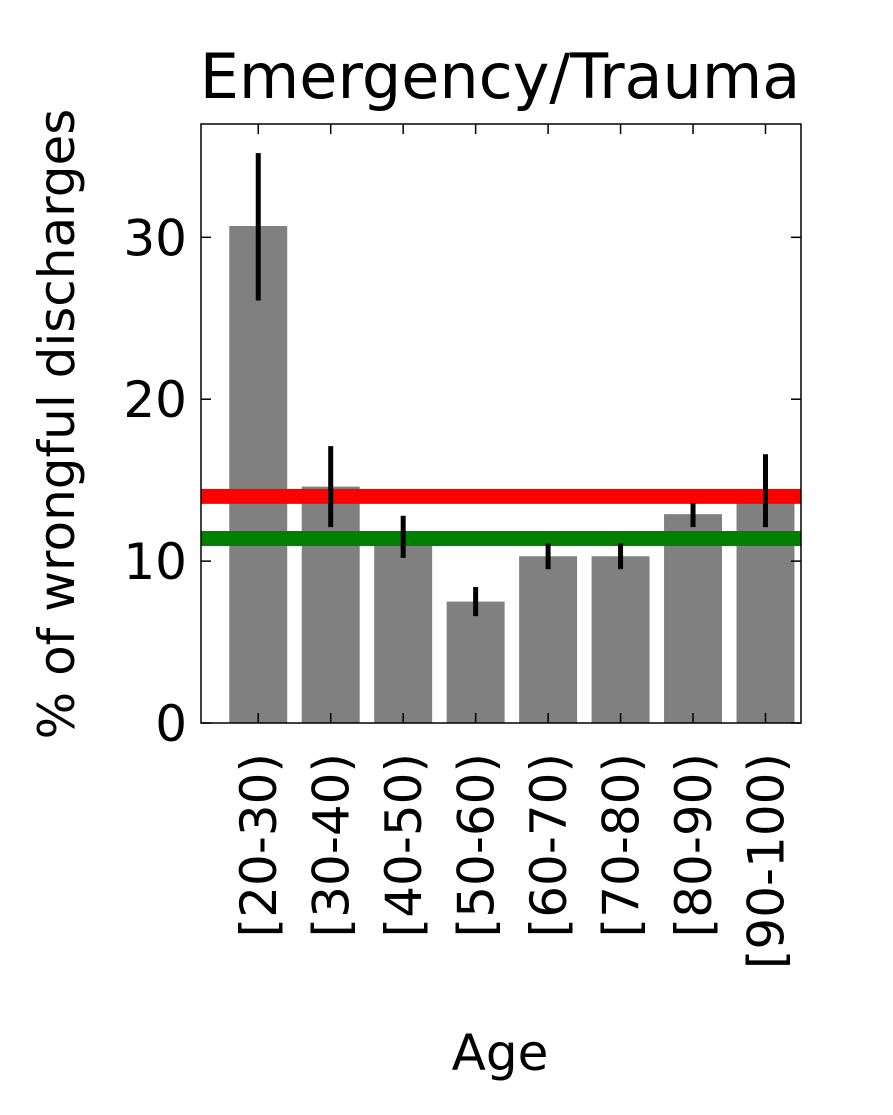 Image resolution: width=893 pixels, height=1115 pixels. What do you see at coordinates (404, 845) in the screenshot?
I see `x-tick-label-2: [40-50)` at bounding box center [404, 845].